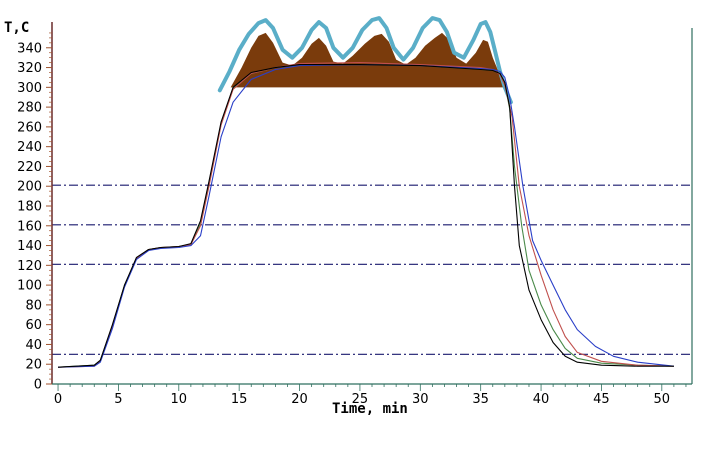  Describe the element at coordinates (33, 305) in the screenshot. I see `y-tick-label: 80` at that location.